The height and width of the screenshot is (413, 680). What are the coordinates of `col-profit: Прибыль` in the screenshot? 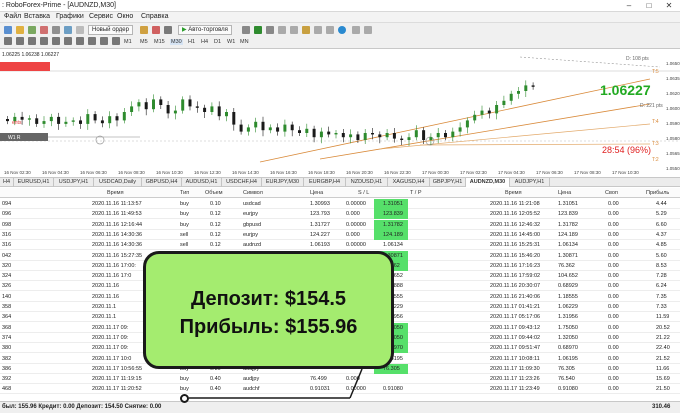 It's located at (658, 193).